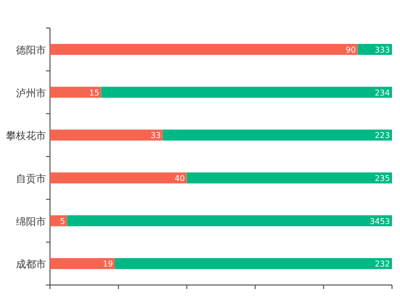 The width and height of the screenshot is (400, 300). Describe the element at coordinates (26, 136) in the screenshot. I see `y-tick-label: 攀枝花市` at that location.